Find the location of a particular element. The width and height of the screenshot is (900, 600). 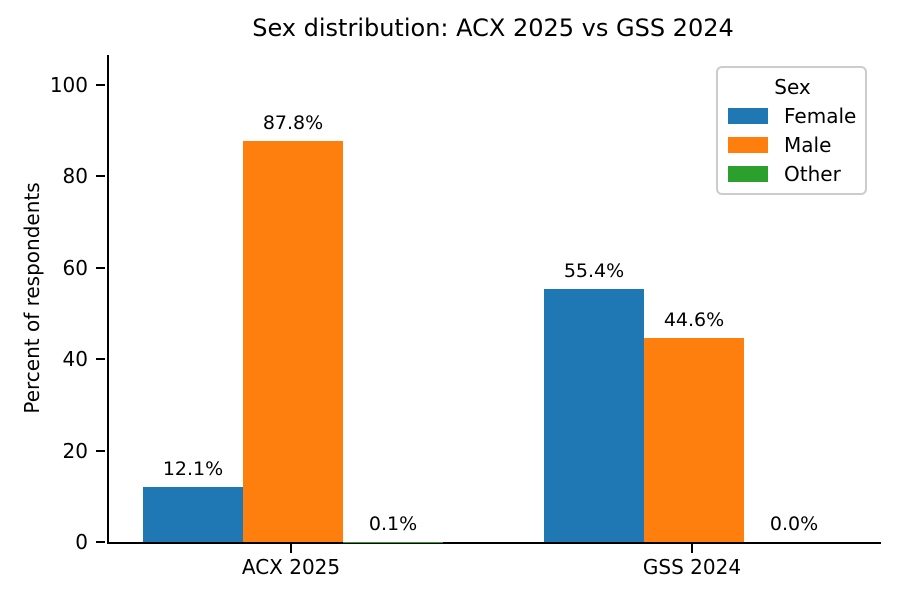

legend-swatch-female is located at coordinates (748, 116).